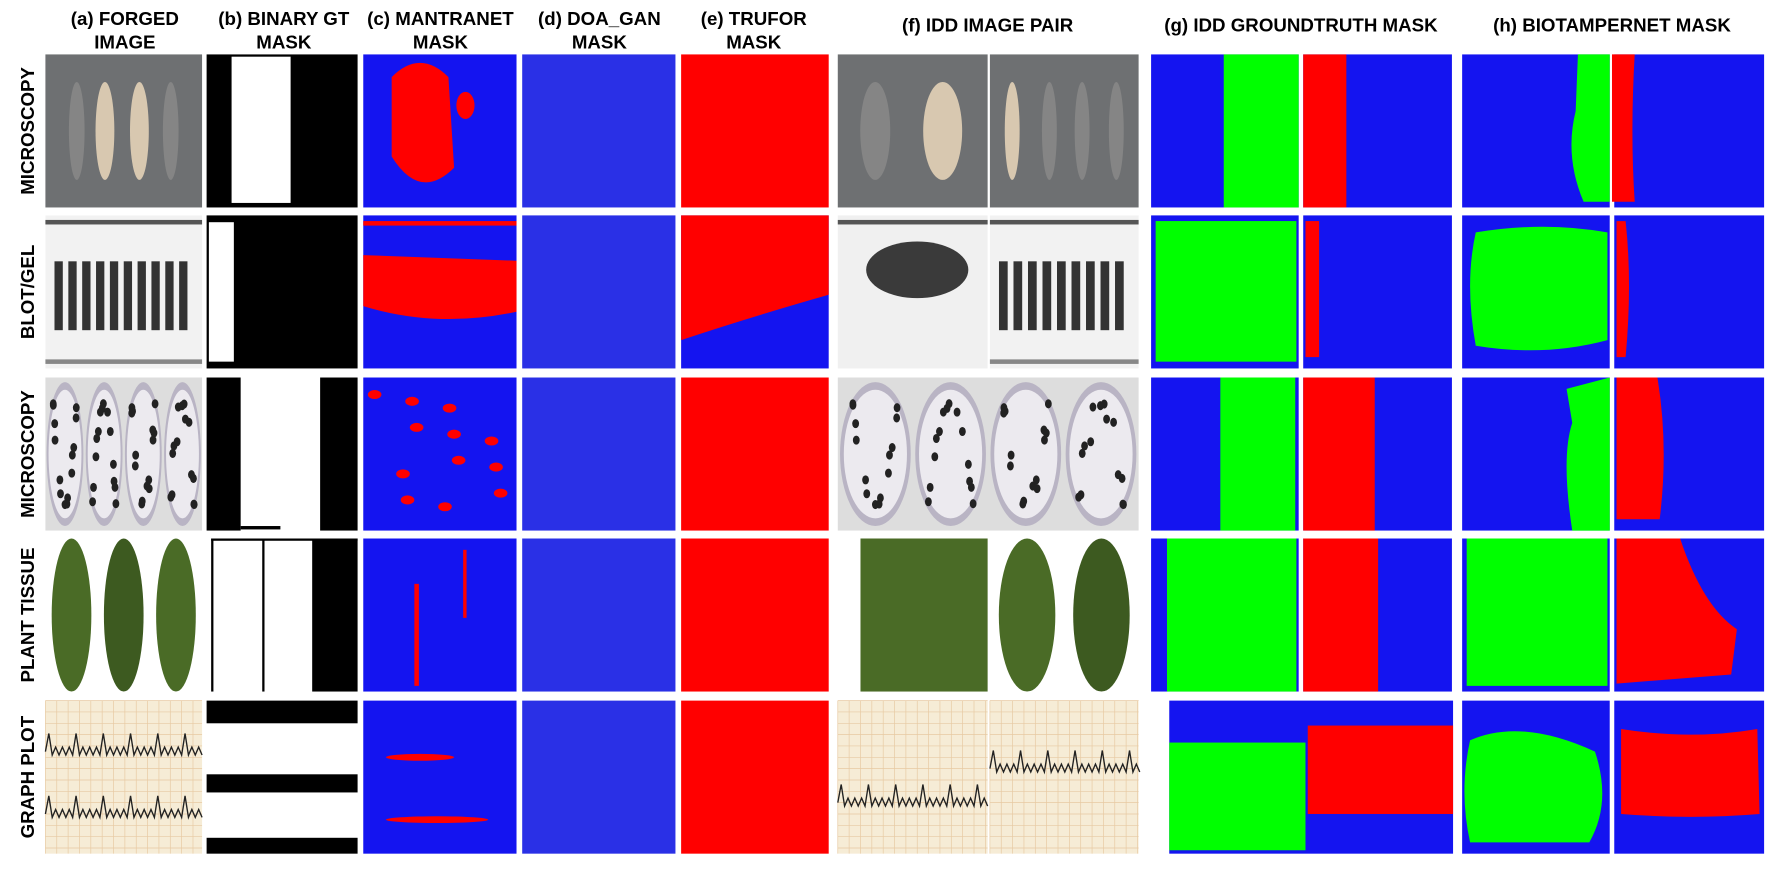 Image resolution: width=1780 pixels, height=870 pixels. Describe the element at coordinates (1301, 25) in the screenshot. I see `column-header: (g) IDD GROUNDTRUTH MASK` at that location.